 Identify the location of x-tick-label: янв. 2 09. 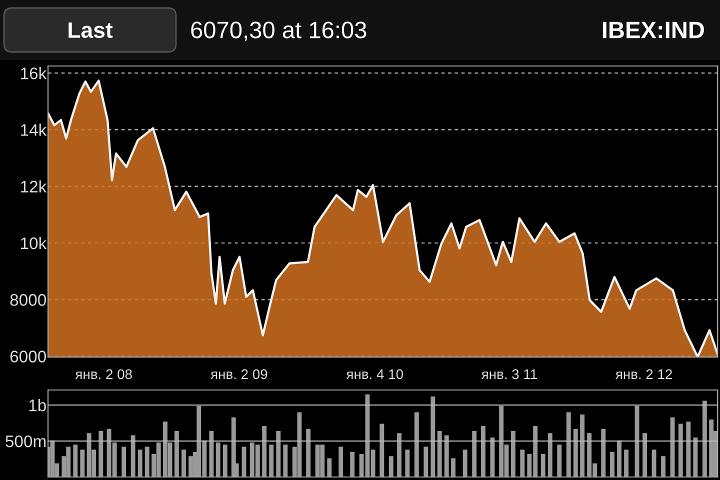
(239, 374).